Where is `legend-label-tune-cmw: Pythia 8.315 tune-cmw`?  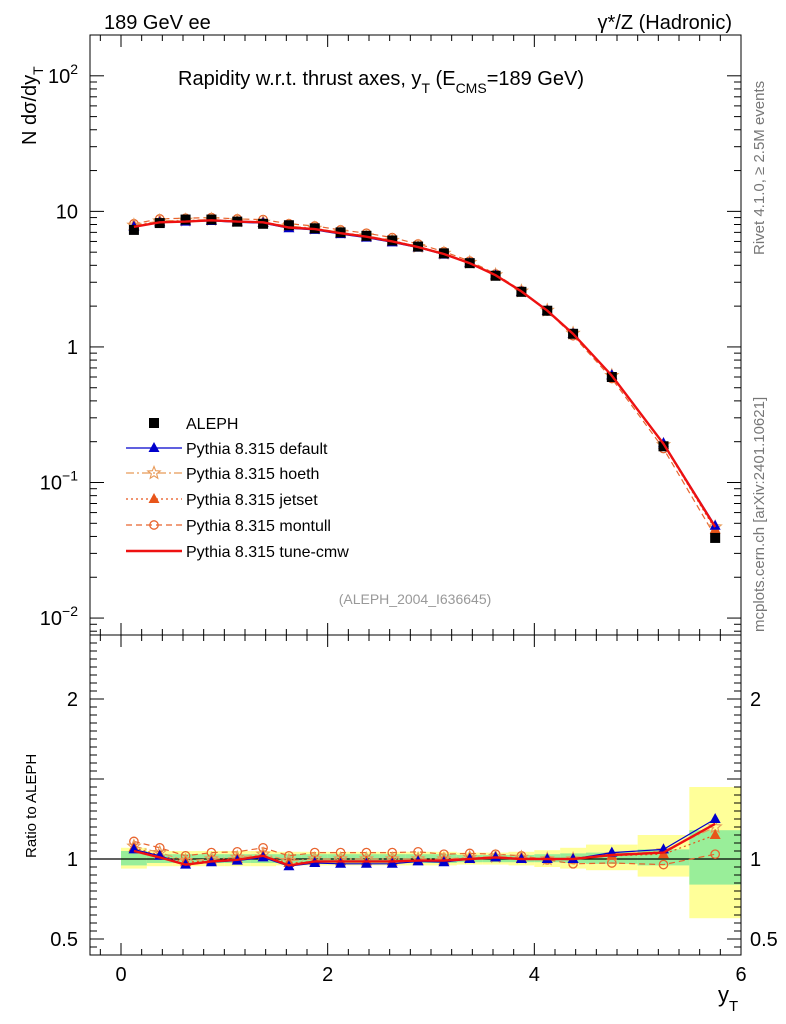 legend-label-tune-cmw: Pythia 8.315 tune-cmw is located at coordinates (267, 552).